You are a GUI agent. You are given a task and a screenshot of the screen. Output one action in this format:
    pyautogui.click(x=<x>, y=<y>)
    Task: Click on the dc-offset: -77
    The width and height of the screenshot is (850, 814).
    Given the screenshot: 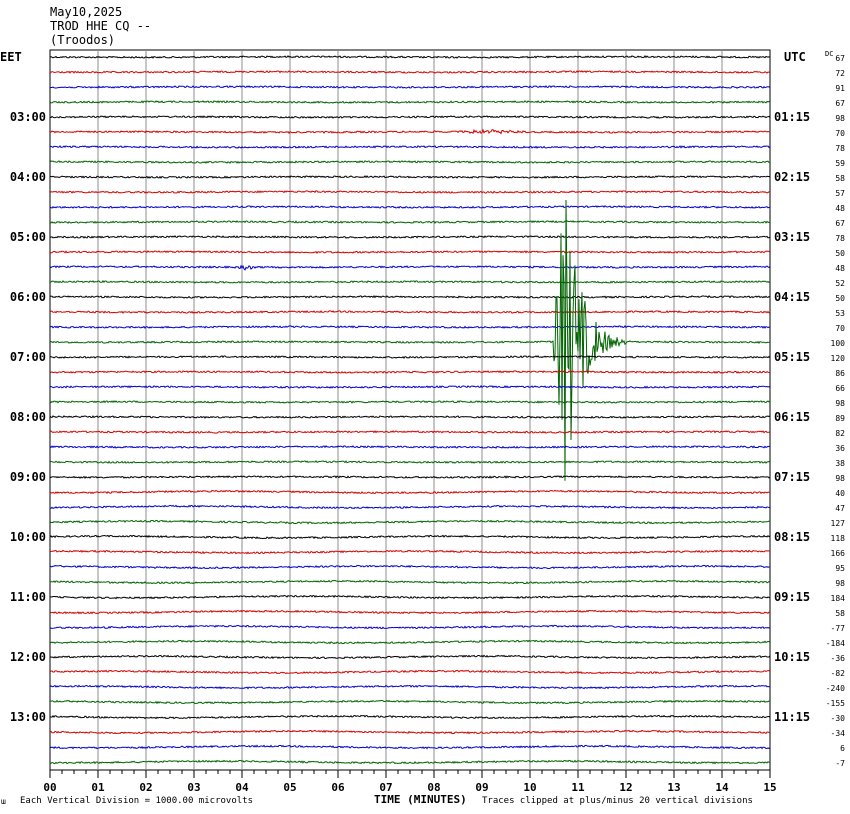 What is the action you would take?
    pyautogui.click(x=838, y=628)
    